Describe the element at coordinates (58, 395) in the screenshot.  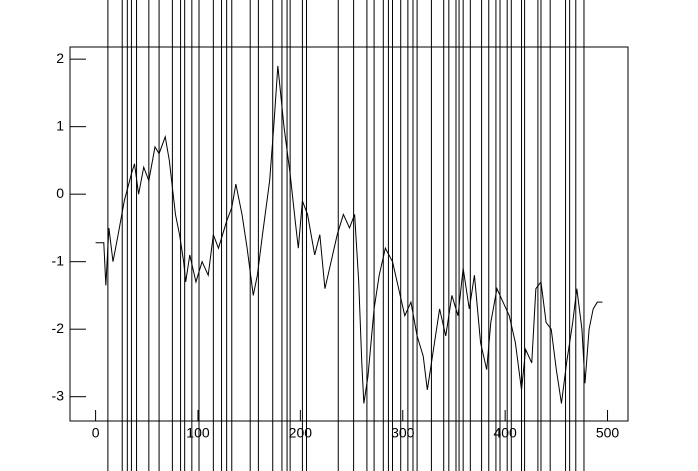
I see `y-tick-label: -3` at that location.